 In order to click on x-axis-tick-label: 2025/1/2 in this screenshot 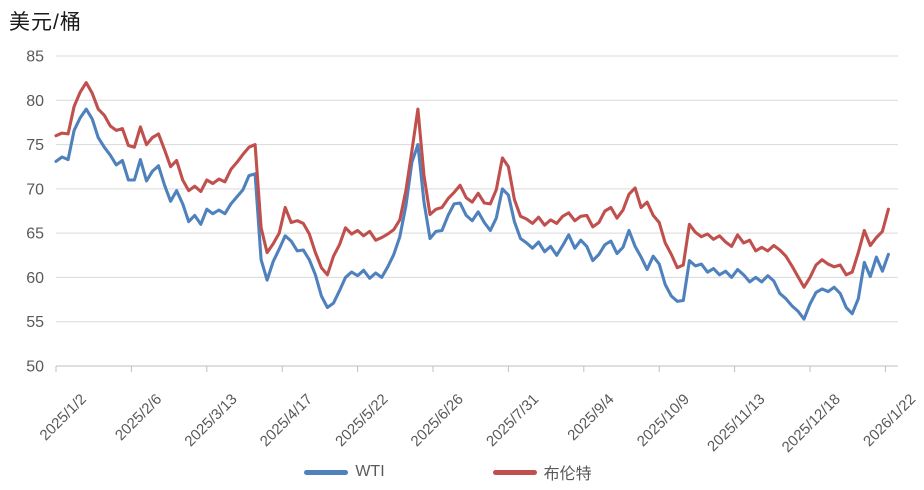, I will do `click(63, 417)`.